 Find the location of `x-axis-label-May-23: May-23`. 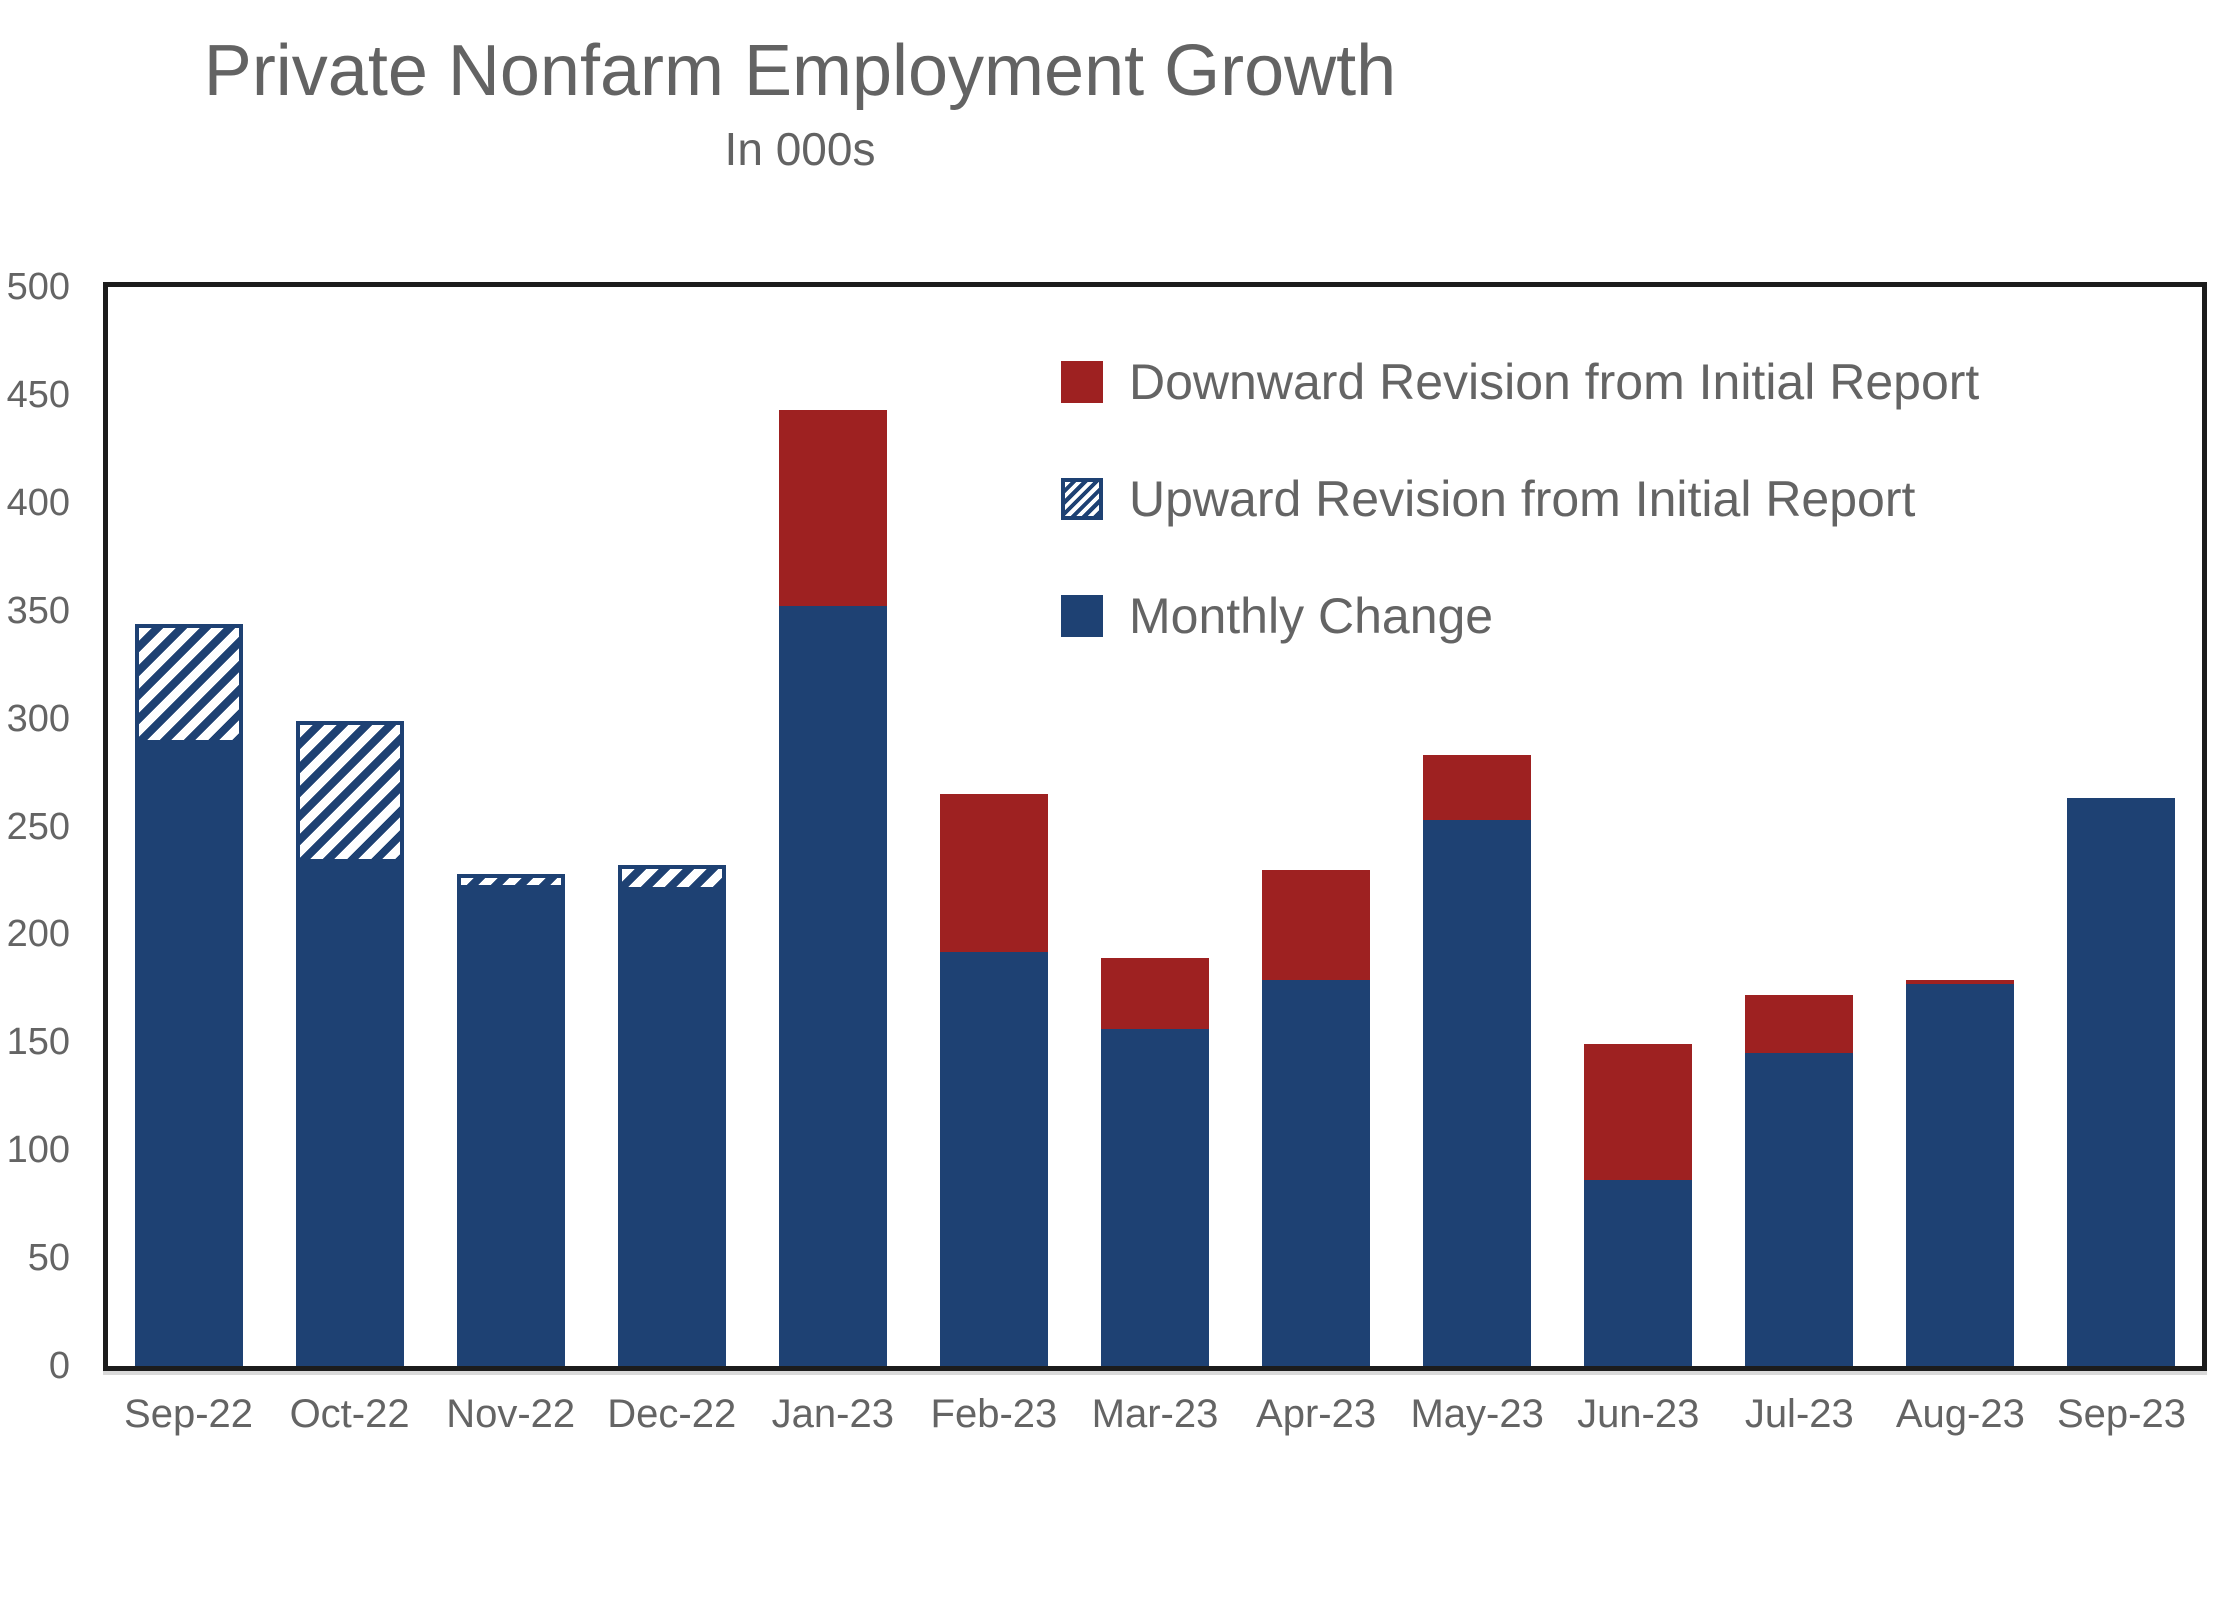

x-axis-label-May-23: May-23 is located at coordinates (1477, 1414).